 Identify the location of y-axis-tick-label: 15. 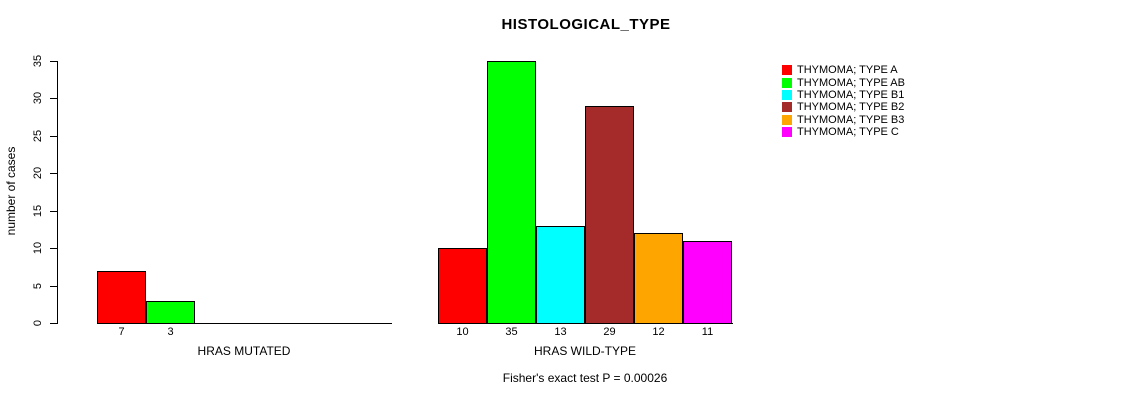
(38, 211).